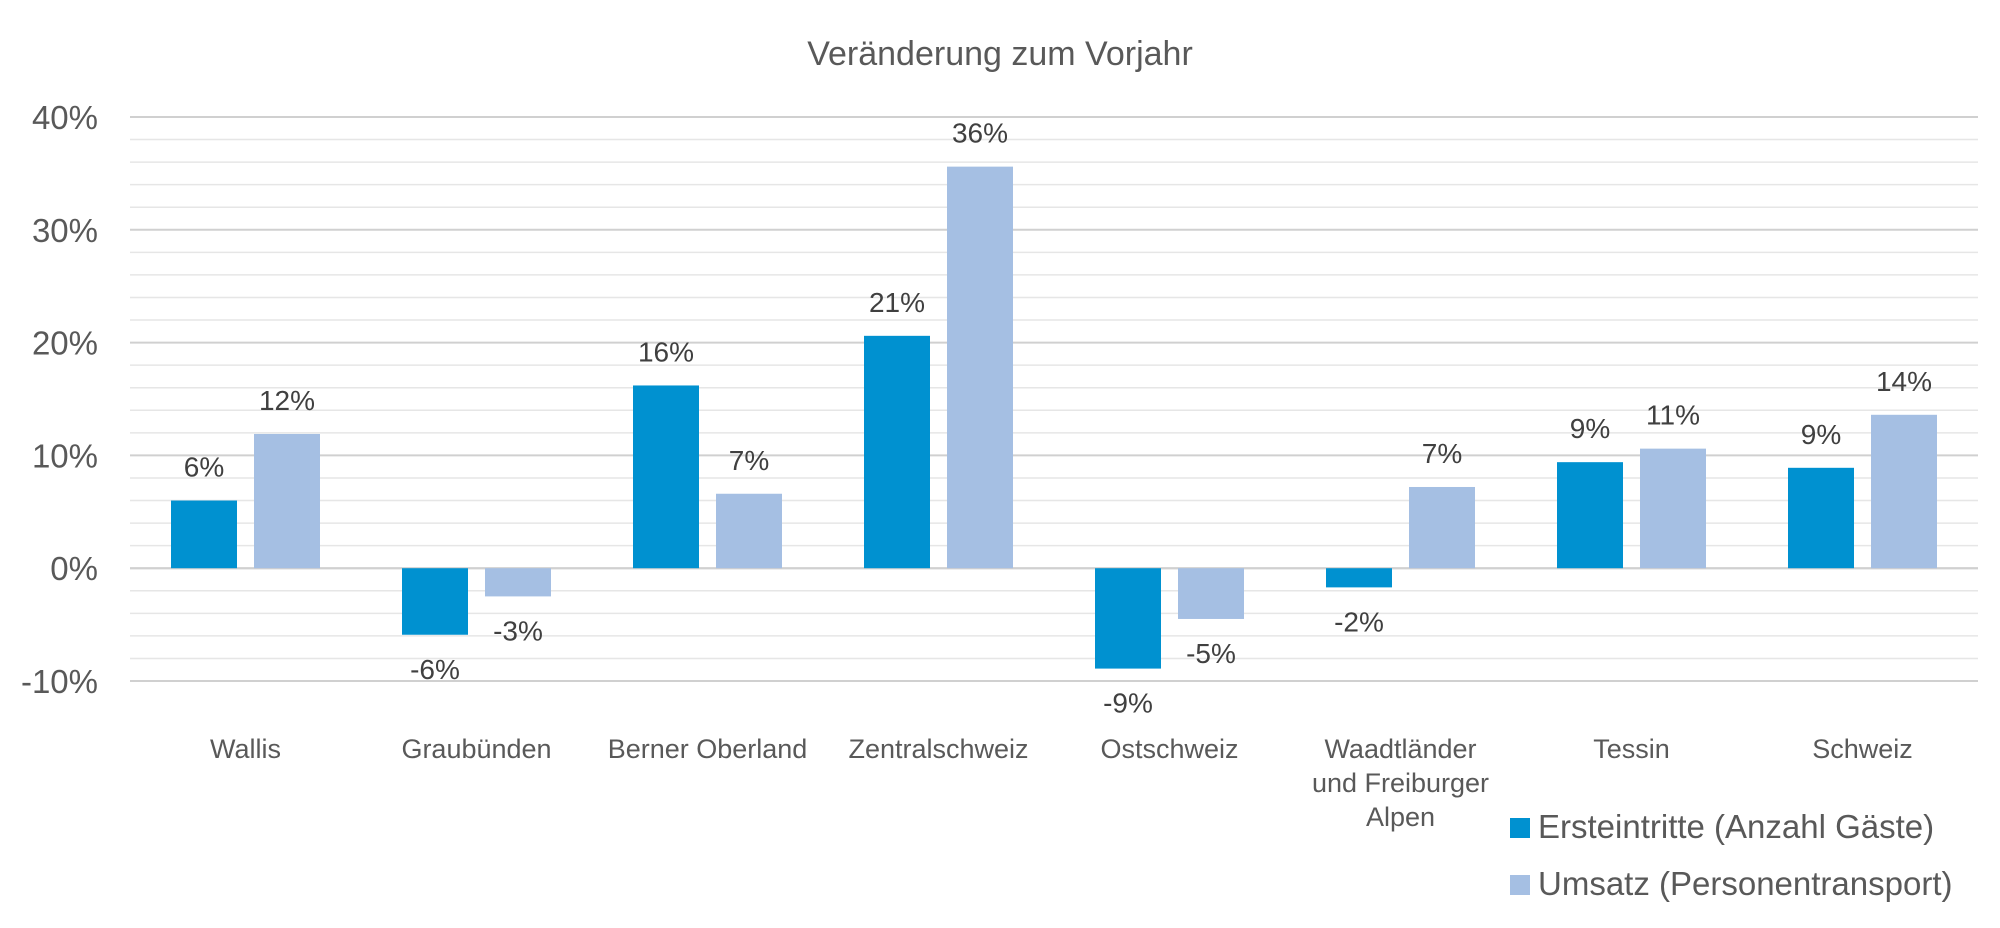  I want to click on y-tick-label: 0%, so click(74, 568).